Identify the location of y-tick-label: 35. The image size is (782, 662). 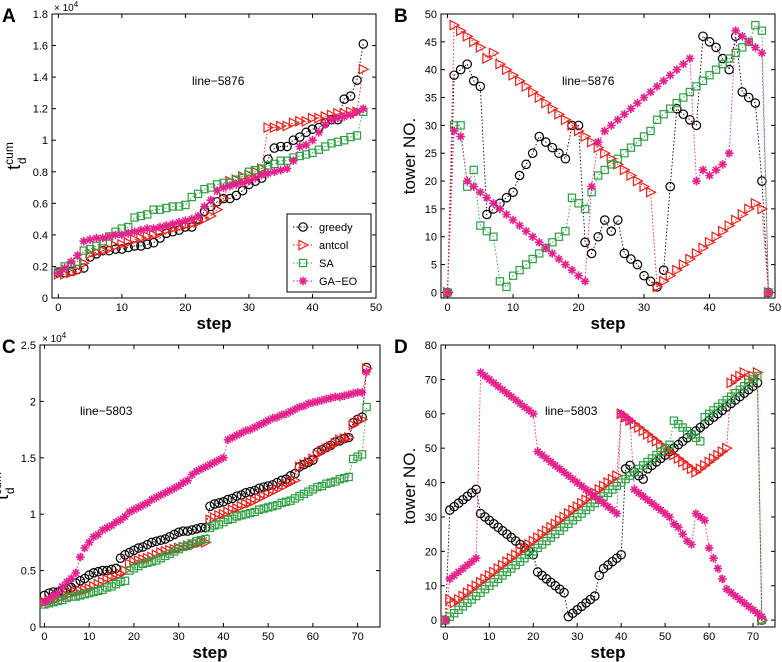
(431, 99).